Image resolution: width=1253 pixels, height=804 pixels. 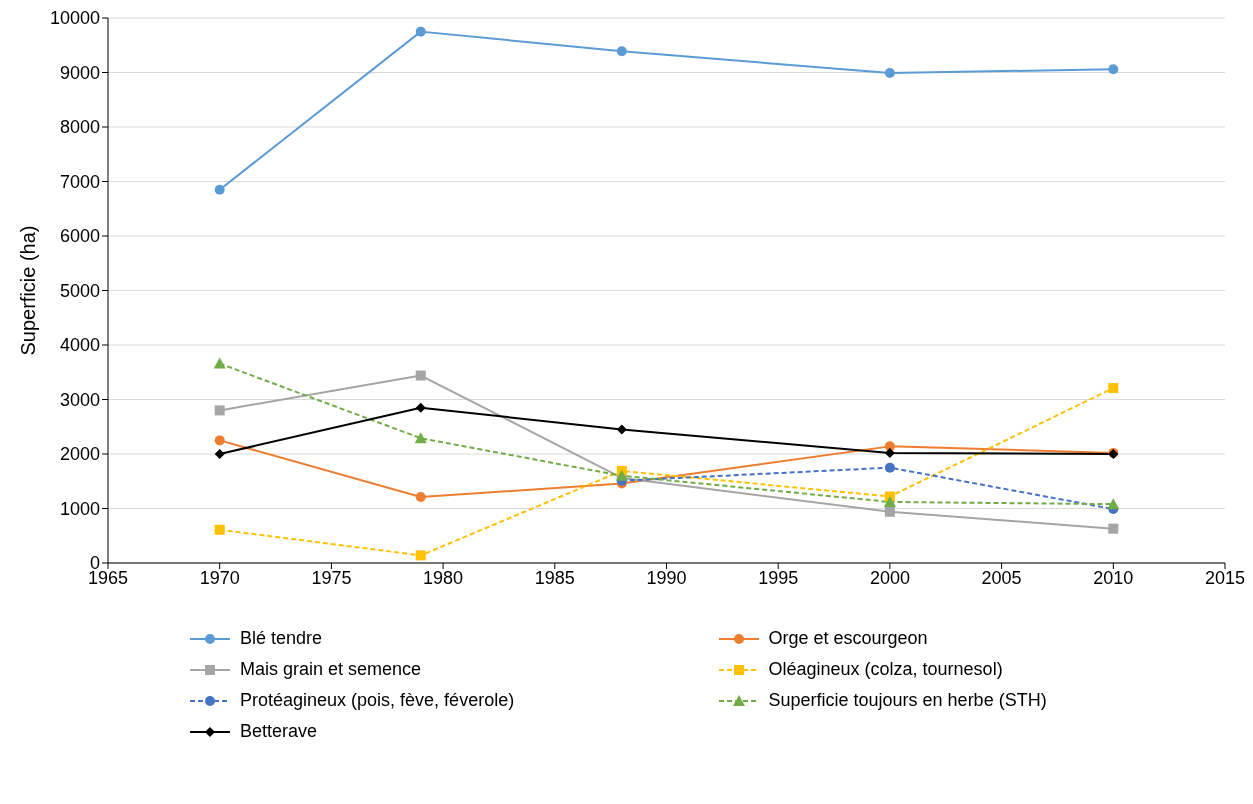 I want to click on y-tick-label: 1000, so click(x=79, y=508).